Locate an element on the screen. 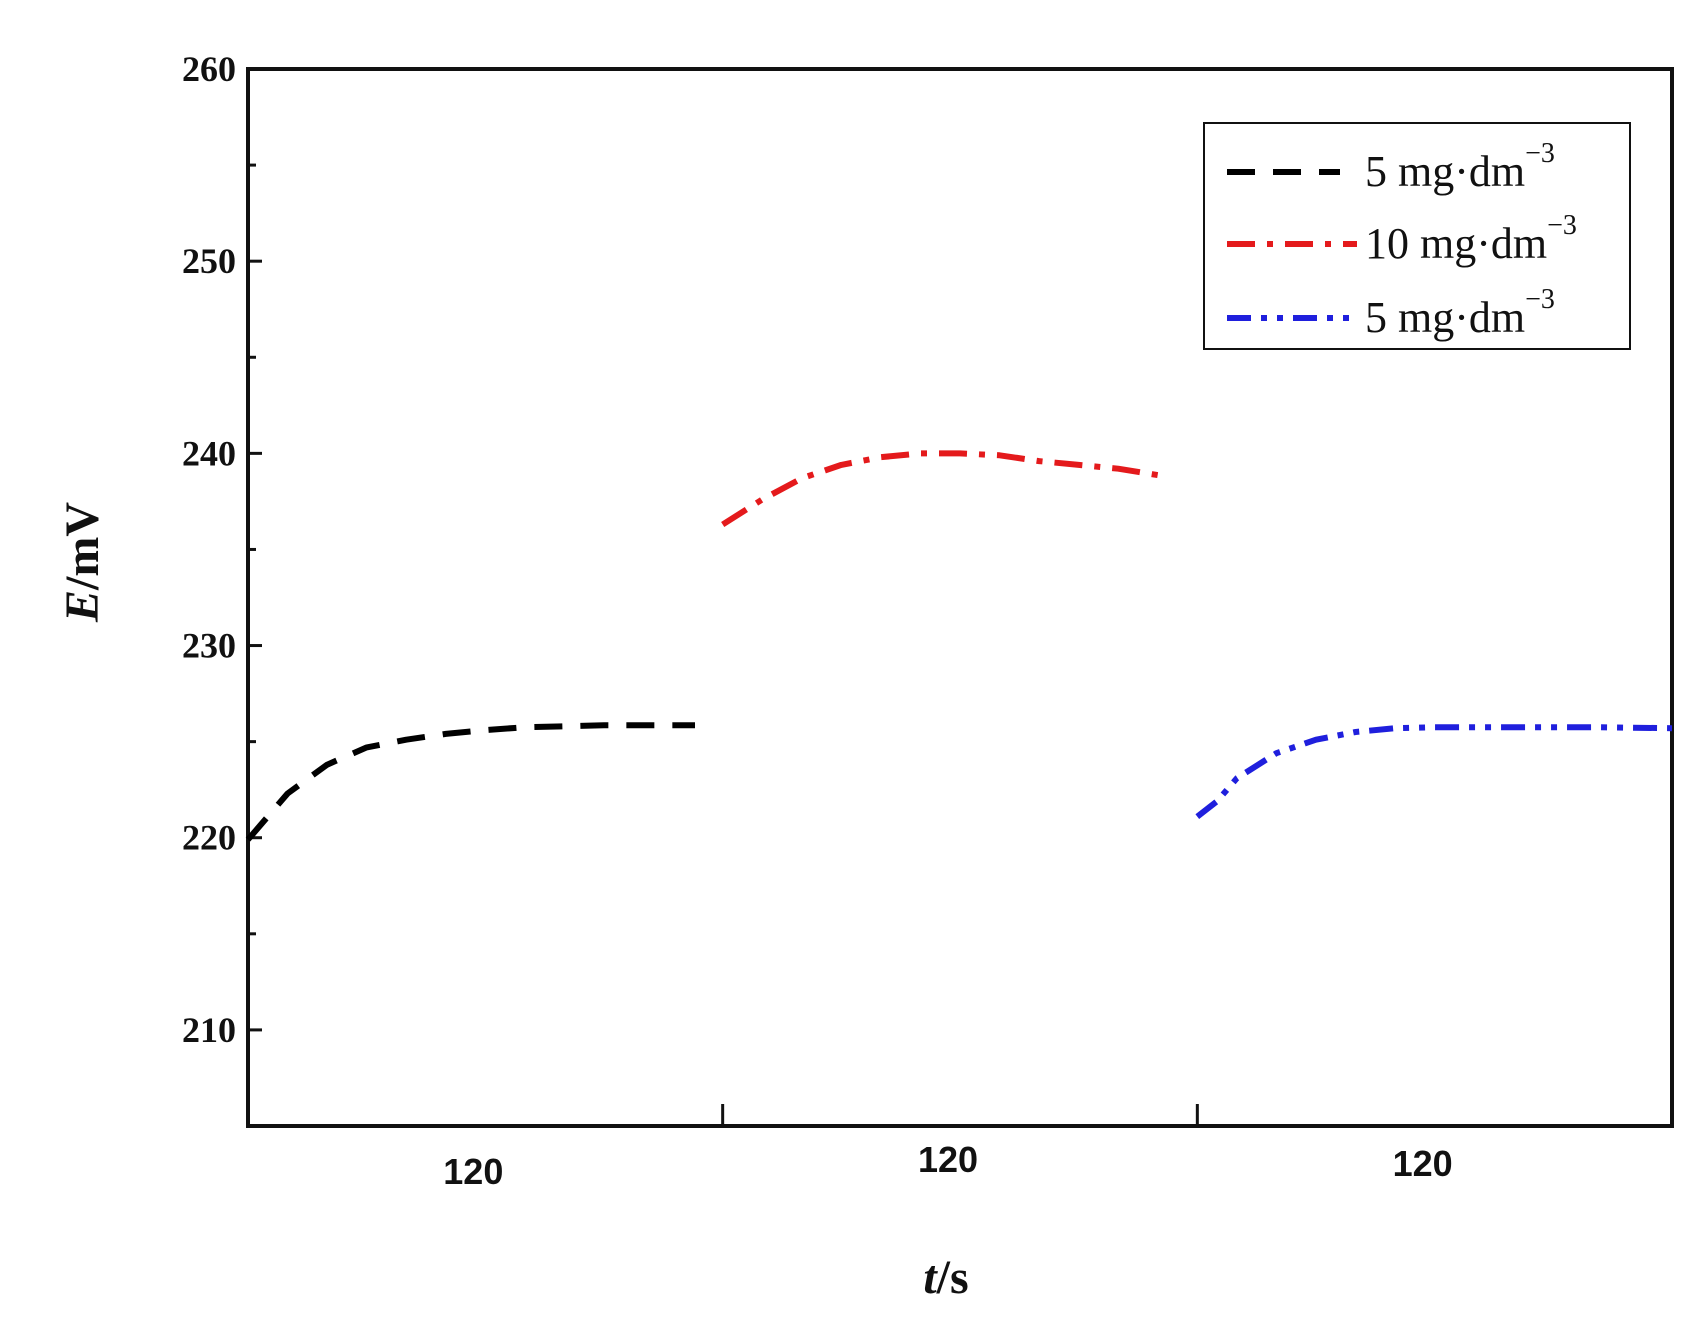 This screenshot has height=1318, width=1704. legend-entry-2: 10 mg·dm−3 is located at coordinates (1402, 239).